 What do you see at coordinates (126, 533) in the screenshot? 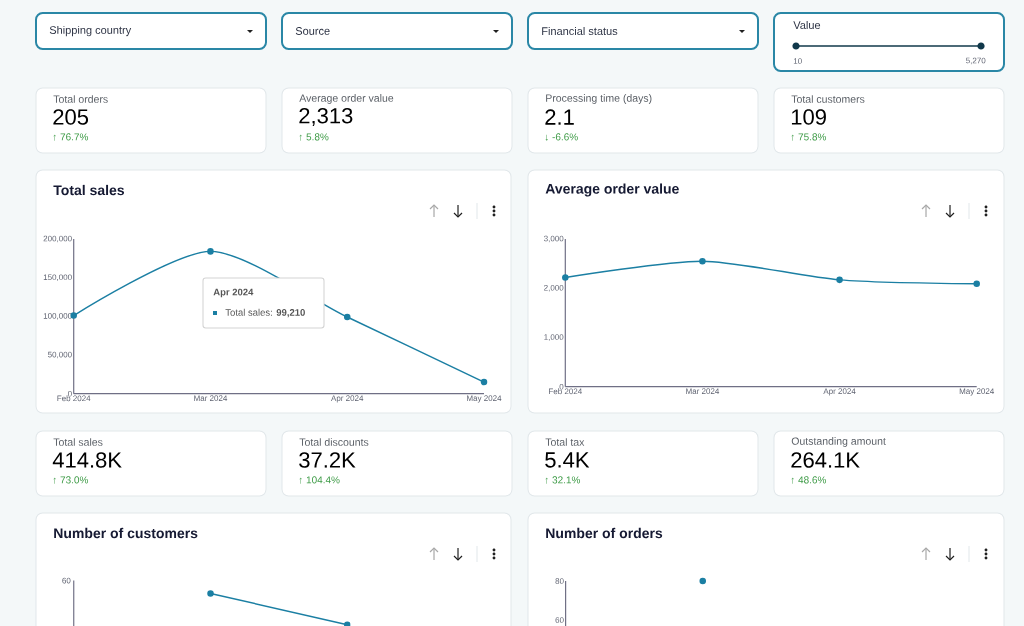
I see `chart-title: Number of customers` at bounding box center [126, 533].